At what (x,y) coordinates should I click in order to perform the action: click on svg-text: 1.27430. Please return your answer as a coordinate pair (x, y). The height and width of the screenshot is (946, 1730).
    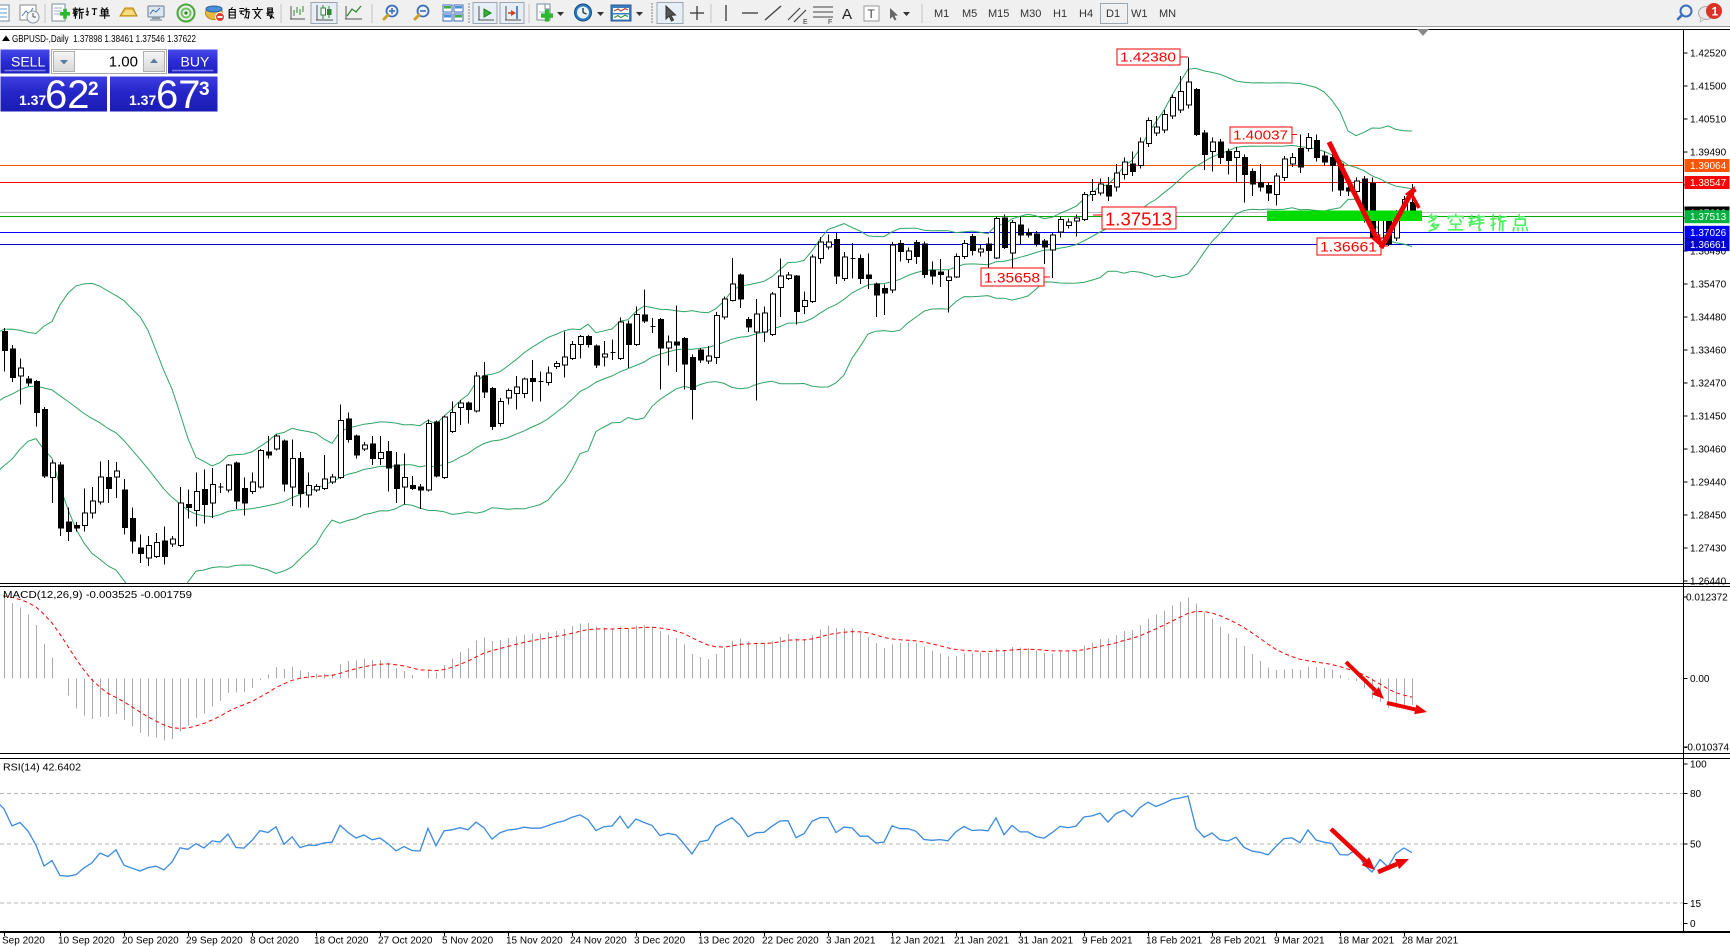
    Looking at the image, I should click on (1708, 549).